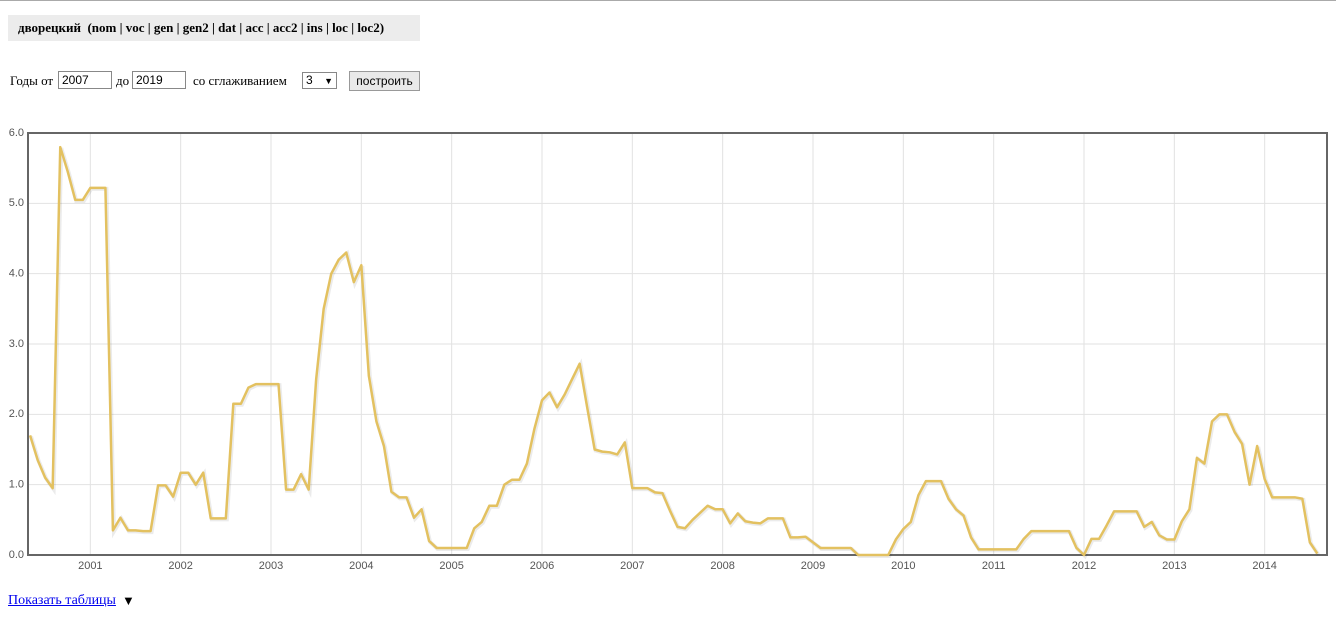 This screenshot has height=617, width=1336. I want to click on x-tick-label: 2013, so click(1174, 566).